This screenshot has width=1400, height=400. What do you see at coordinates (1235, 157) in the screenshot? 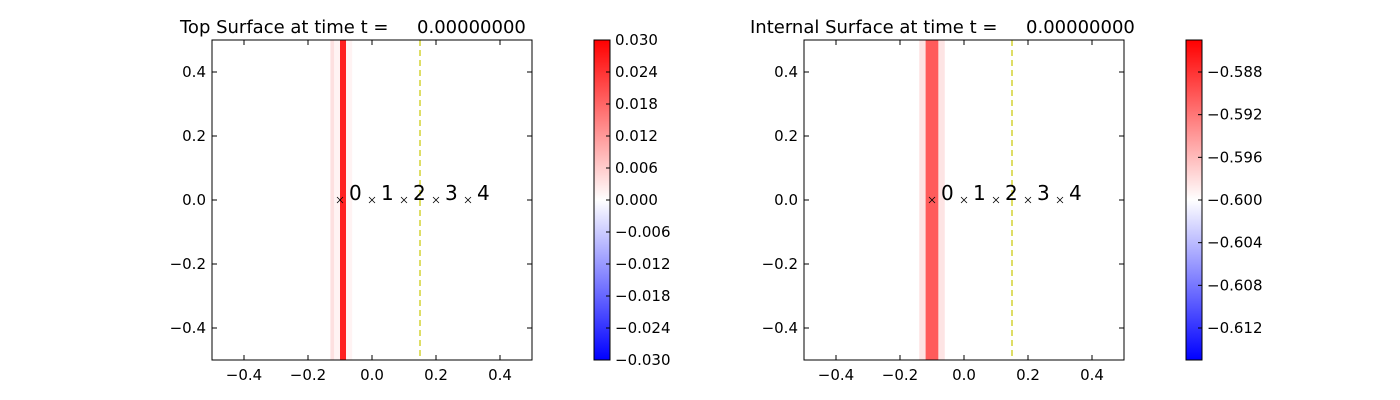
I see `colorbar-tick-label: −0.596` at bounding box center [1235, 157].